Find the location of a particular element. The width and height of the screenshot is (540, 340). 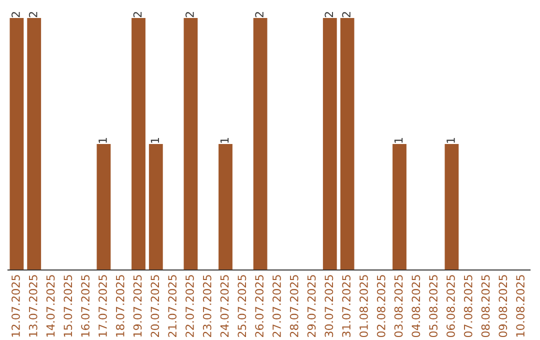

x-tick-label: 01.08.2025 is located at coordinates (364, 306).